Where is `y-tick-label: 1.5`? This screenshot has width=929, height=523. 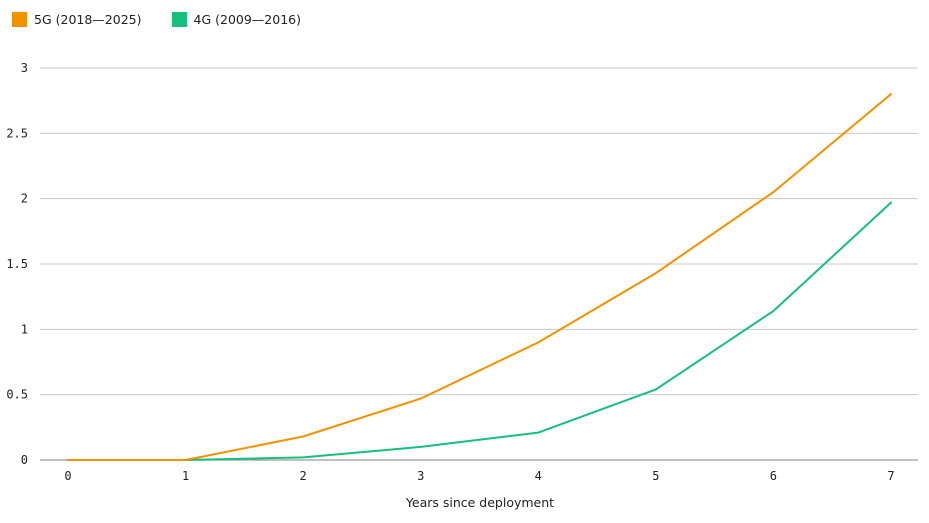 y-tick-label: 1.5 is located at coordinates (17, 264).